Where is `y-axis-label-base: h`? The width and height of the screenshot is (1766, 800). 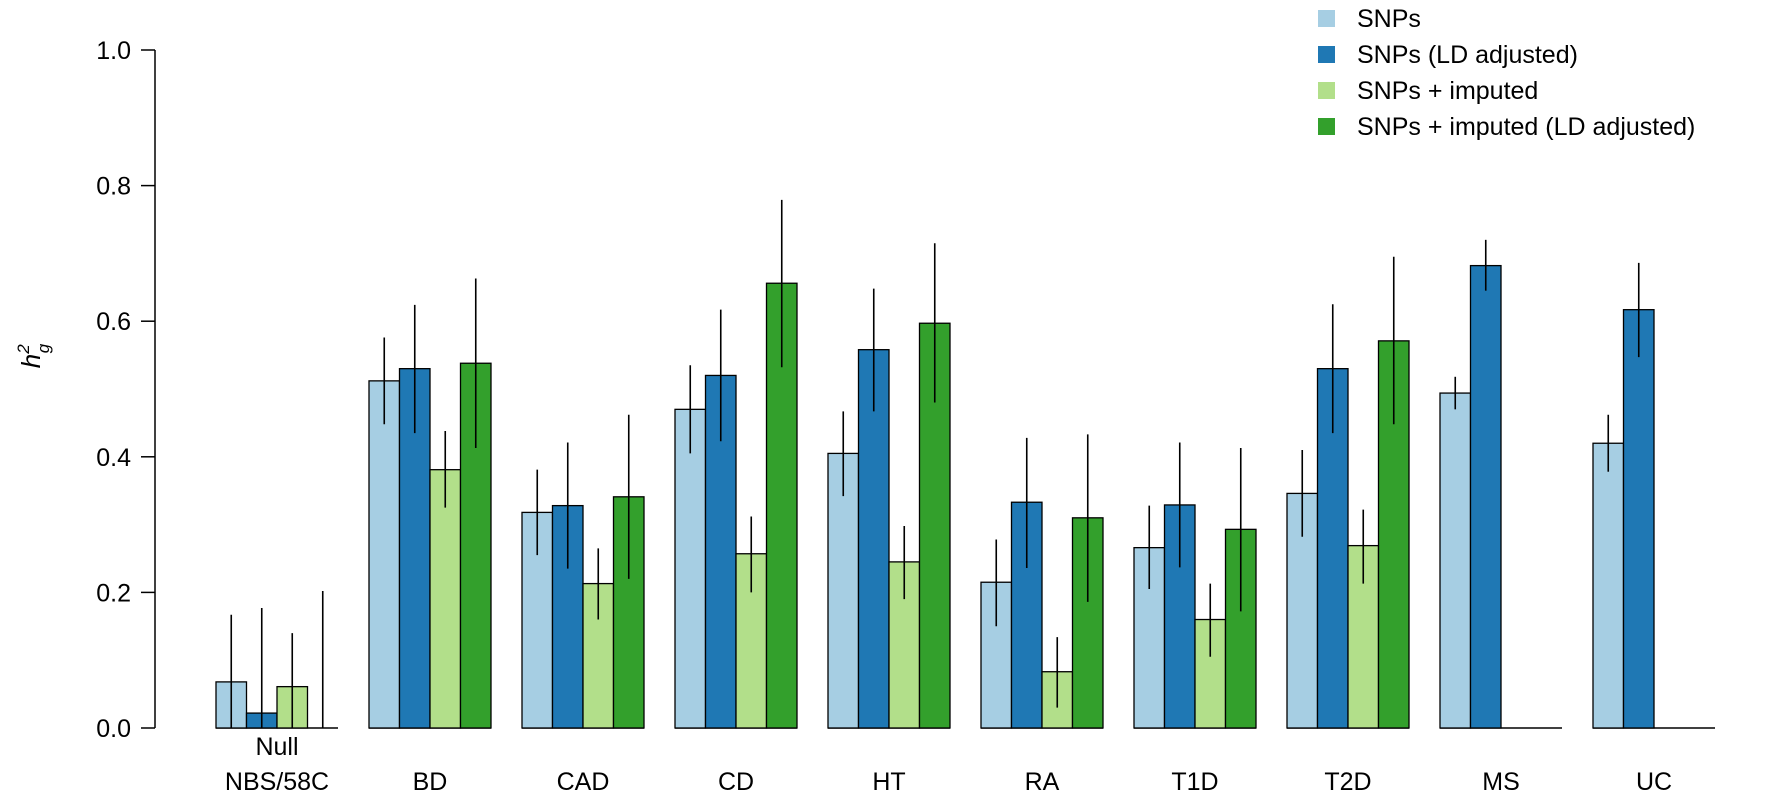 y-axis-label-base: h is located at coordinates (31, 361).